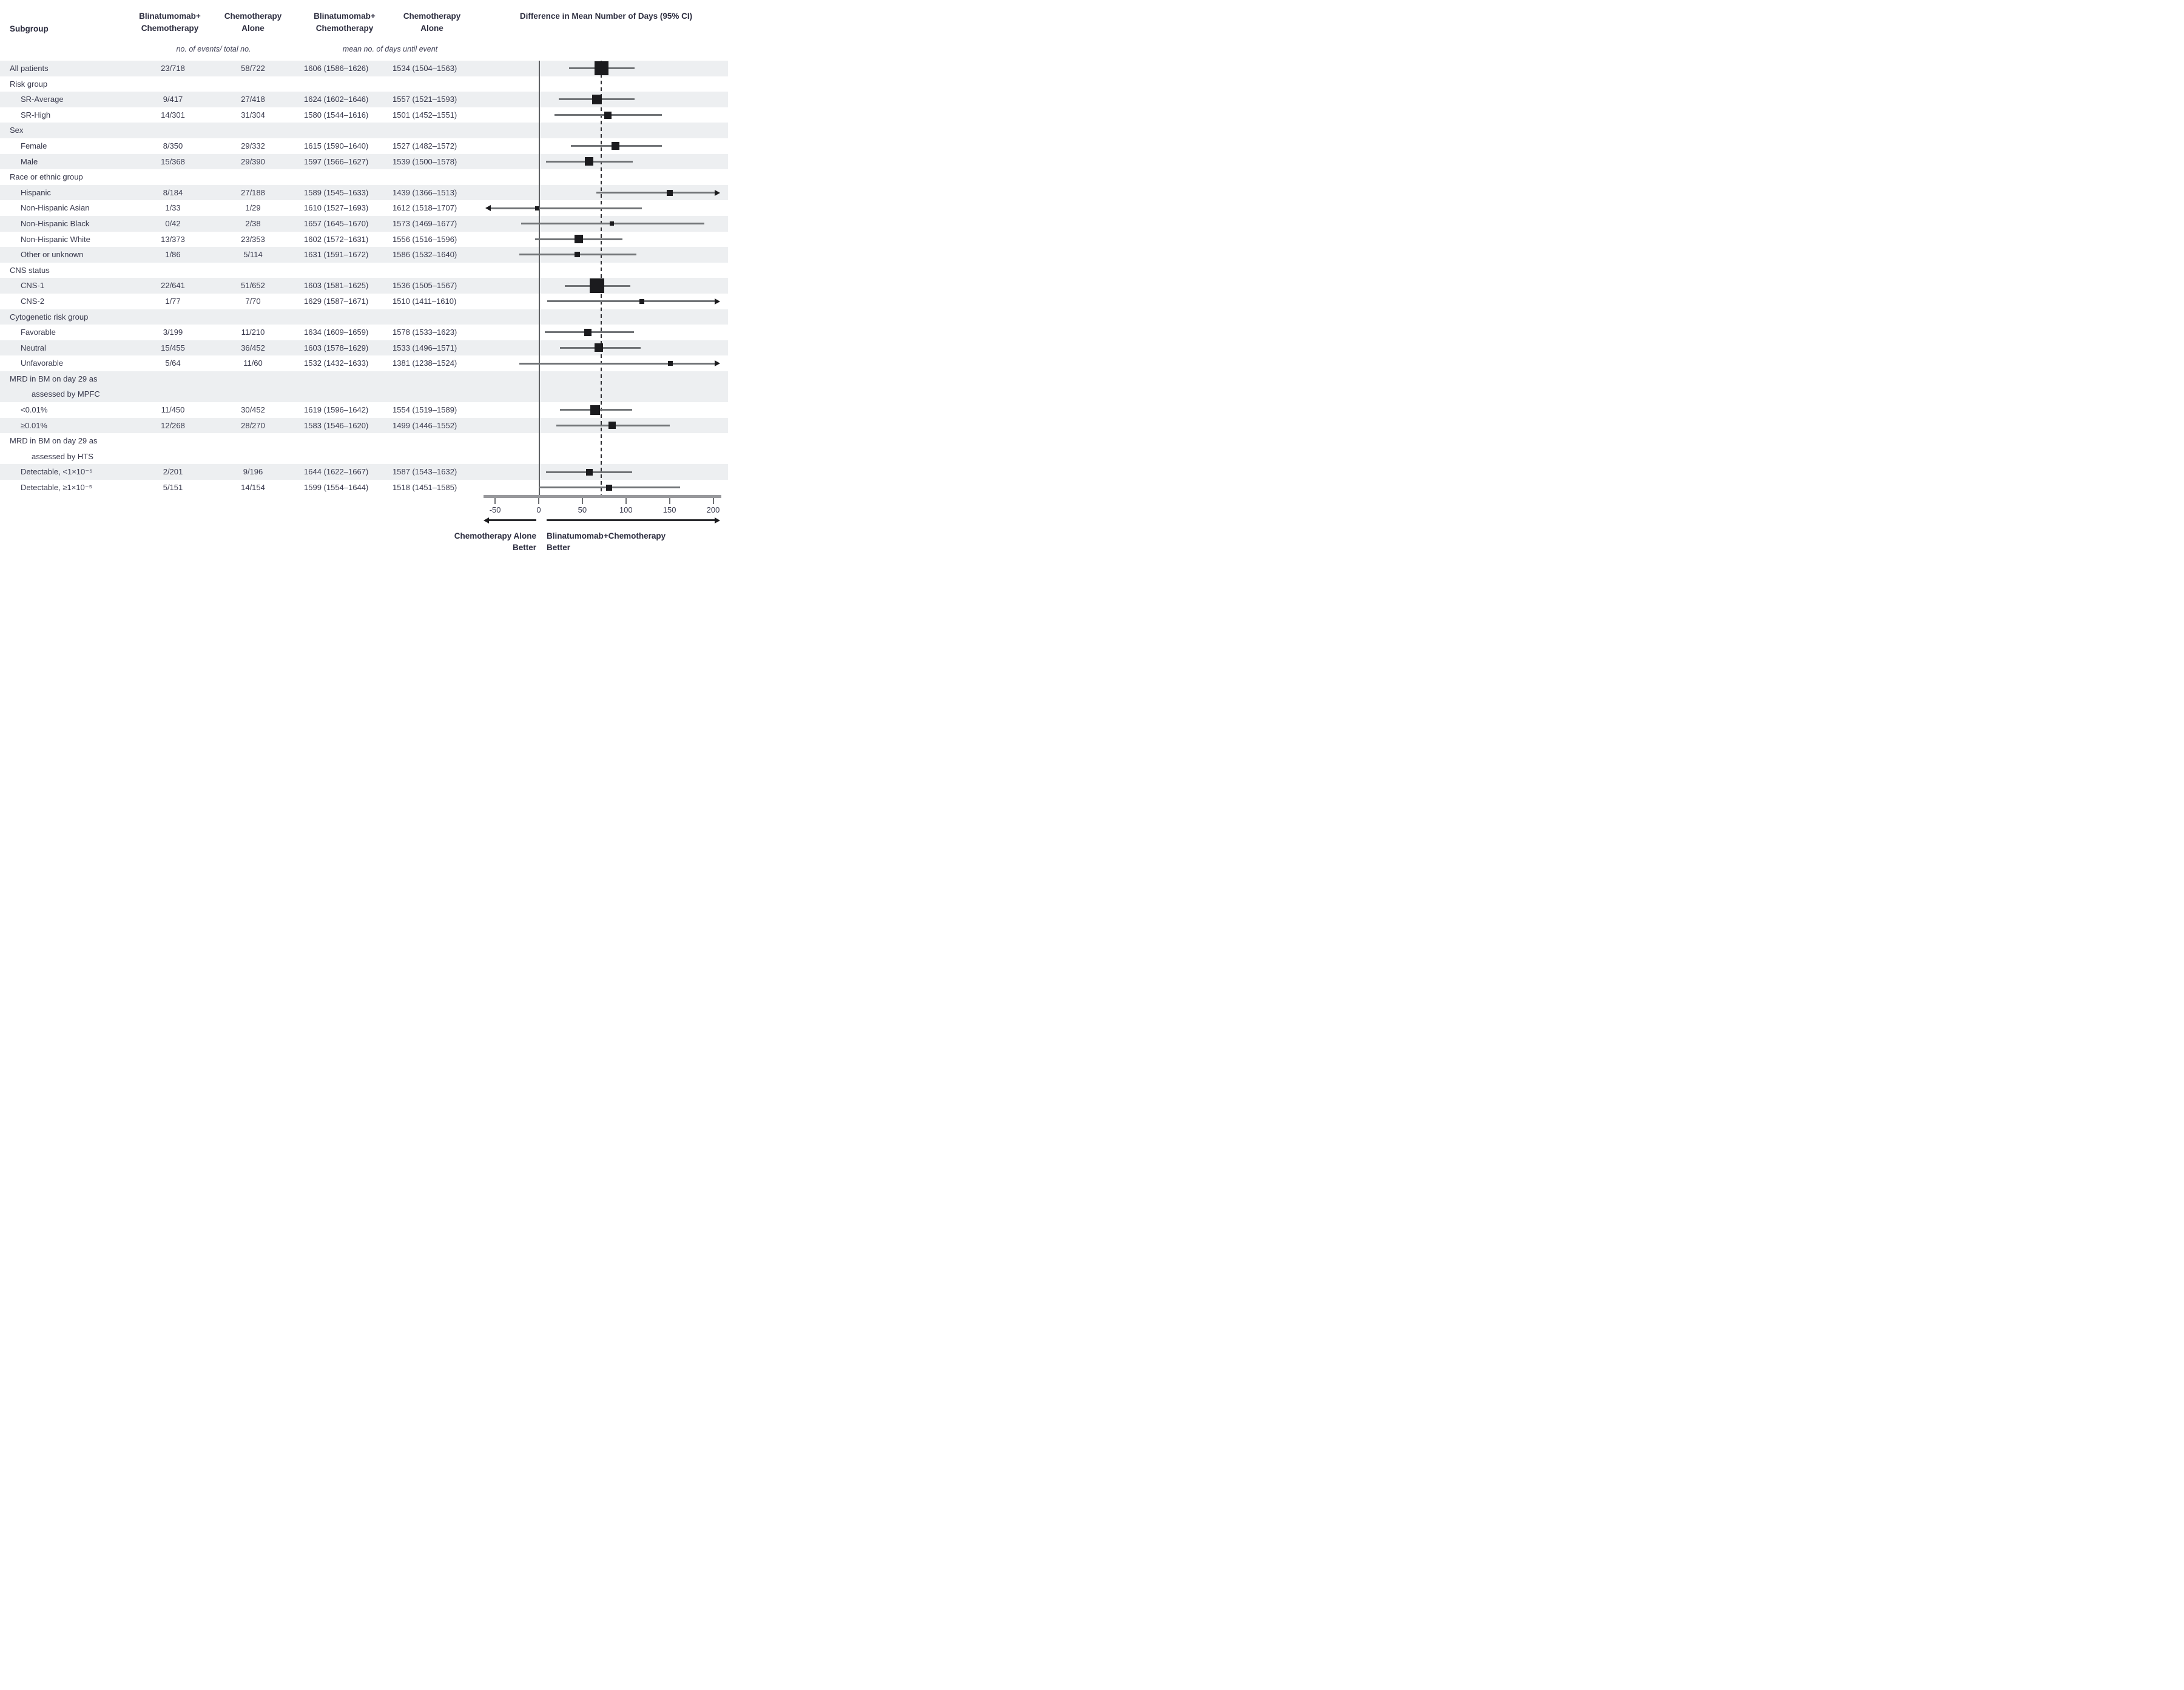 The height and width of the screenshot is (1690, 2184). What do you see at coordinates (336, 488) in the screenshot?
I see `mean-blinatumomab-cell: 1599 (1554–1644)` at bounding box center [336, 488].